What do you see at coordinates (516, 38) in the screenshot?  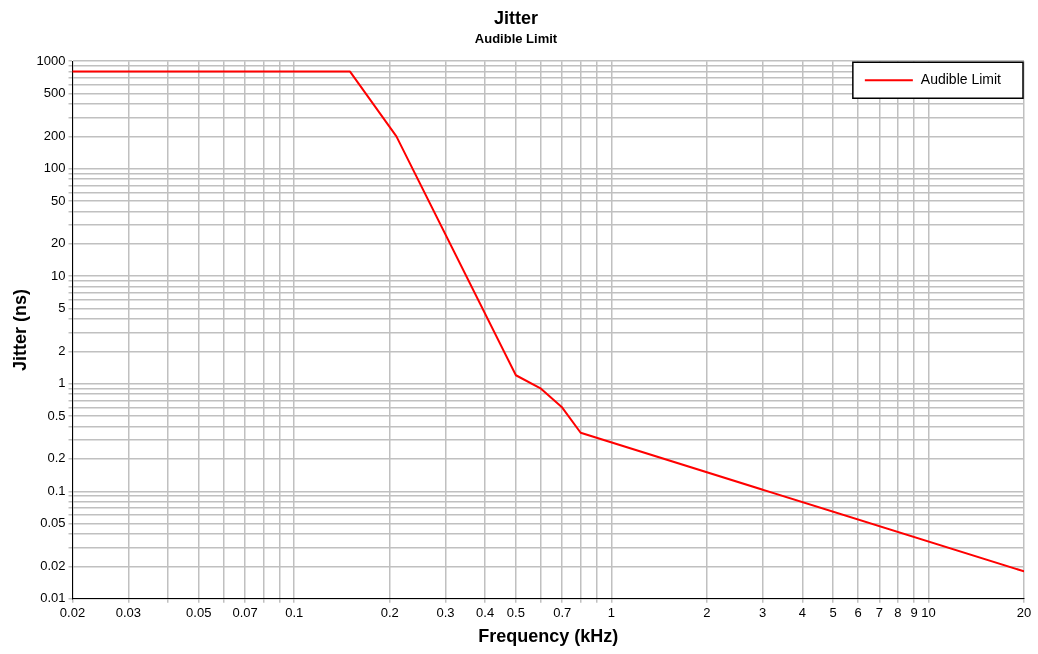 I see `chart-subtitle: Audible Limit` at bounding box center [516, 38].